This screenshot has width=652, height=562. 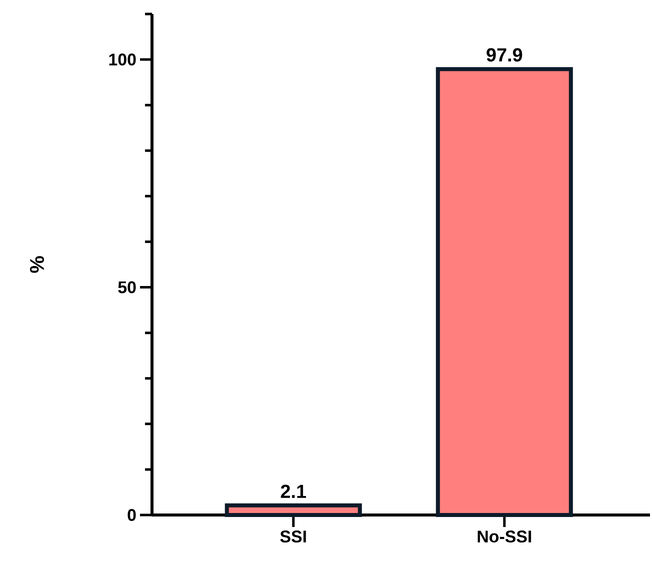 What do you see at coordinates (505, 536) in the screenshot?
I see `x-tick-label: No-SSI` at bounding box center [505, 536].